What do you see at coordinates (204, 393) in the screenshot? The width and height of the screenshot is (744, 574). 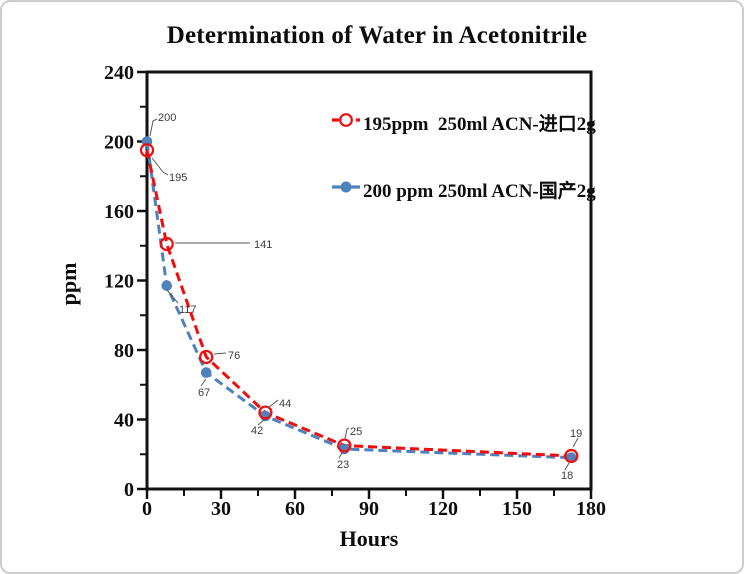 I see `data-label: 67` at bounding box center [204, 393].